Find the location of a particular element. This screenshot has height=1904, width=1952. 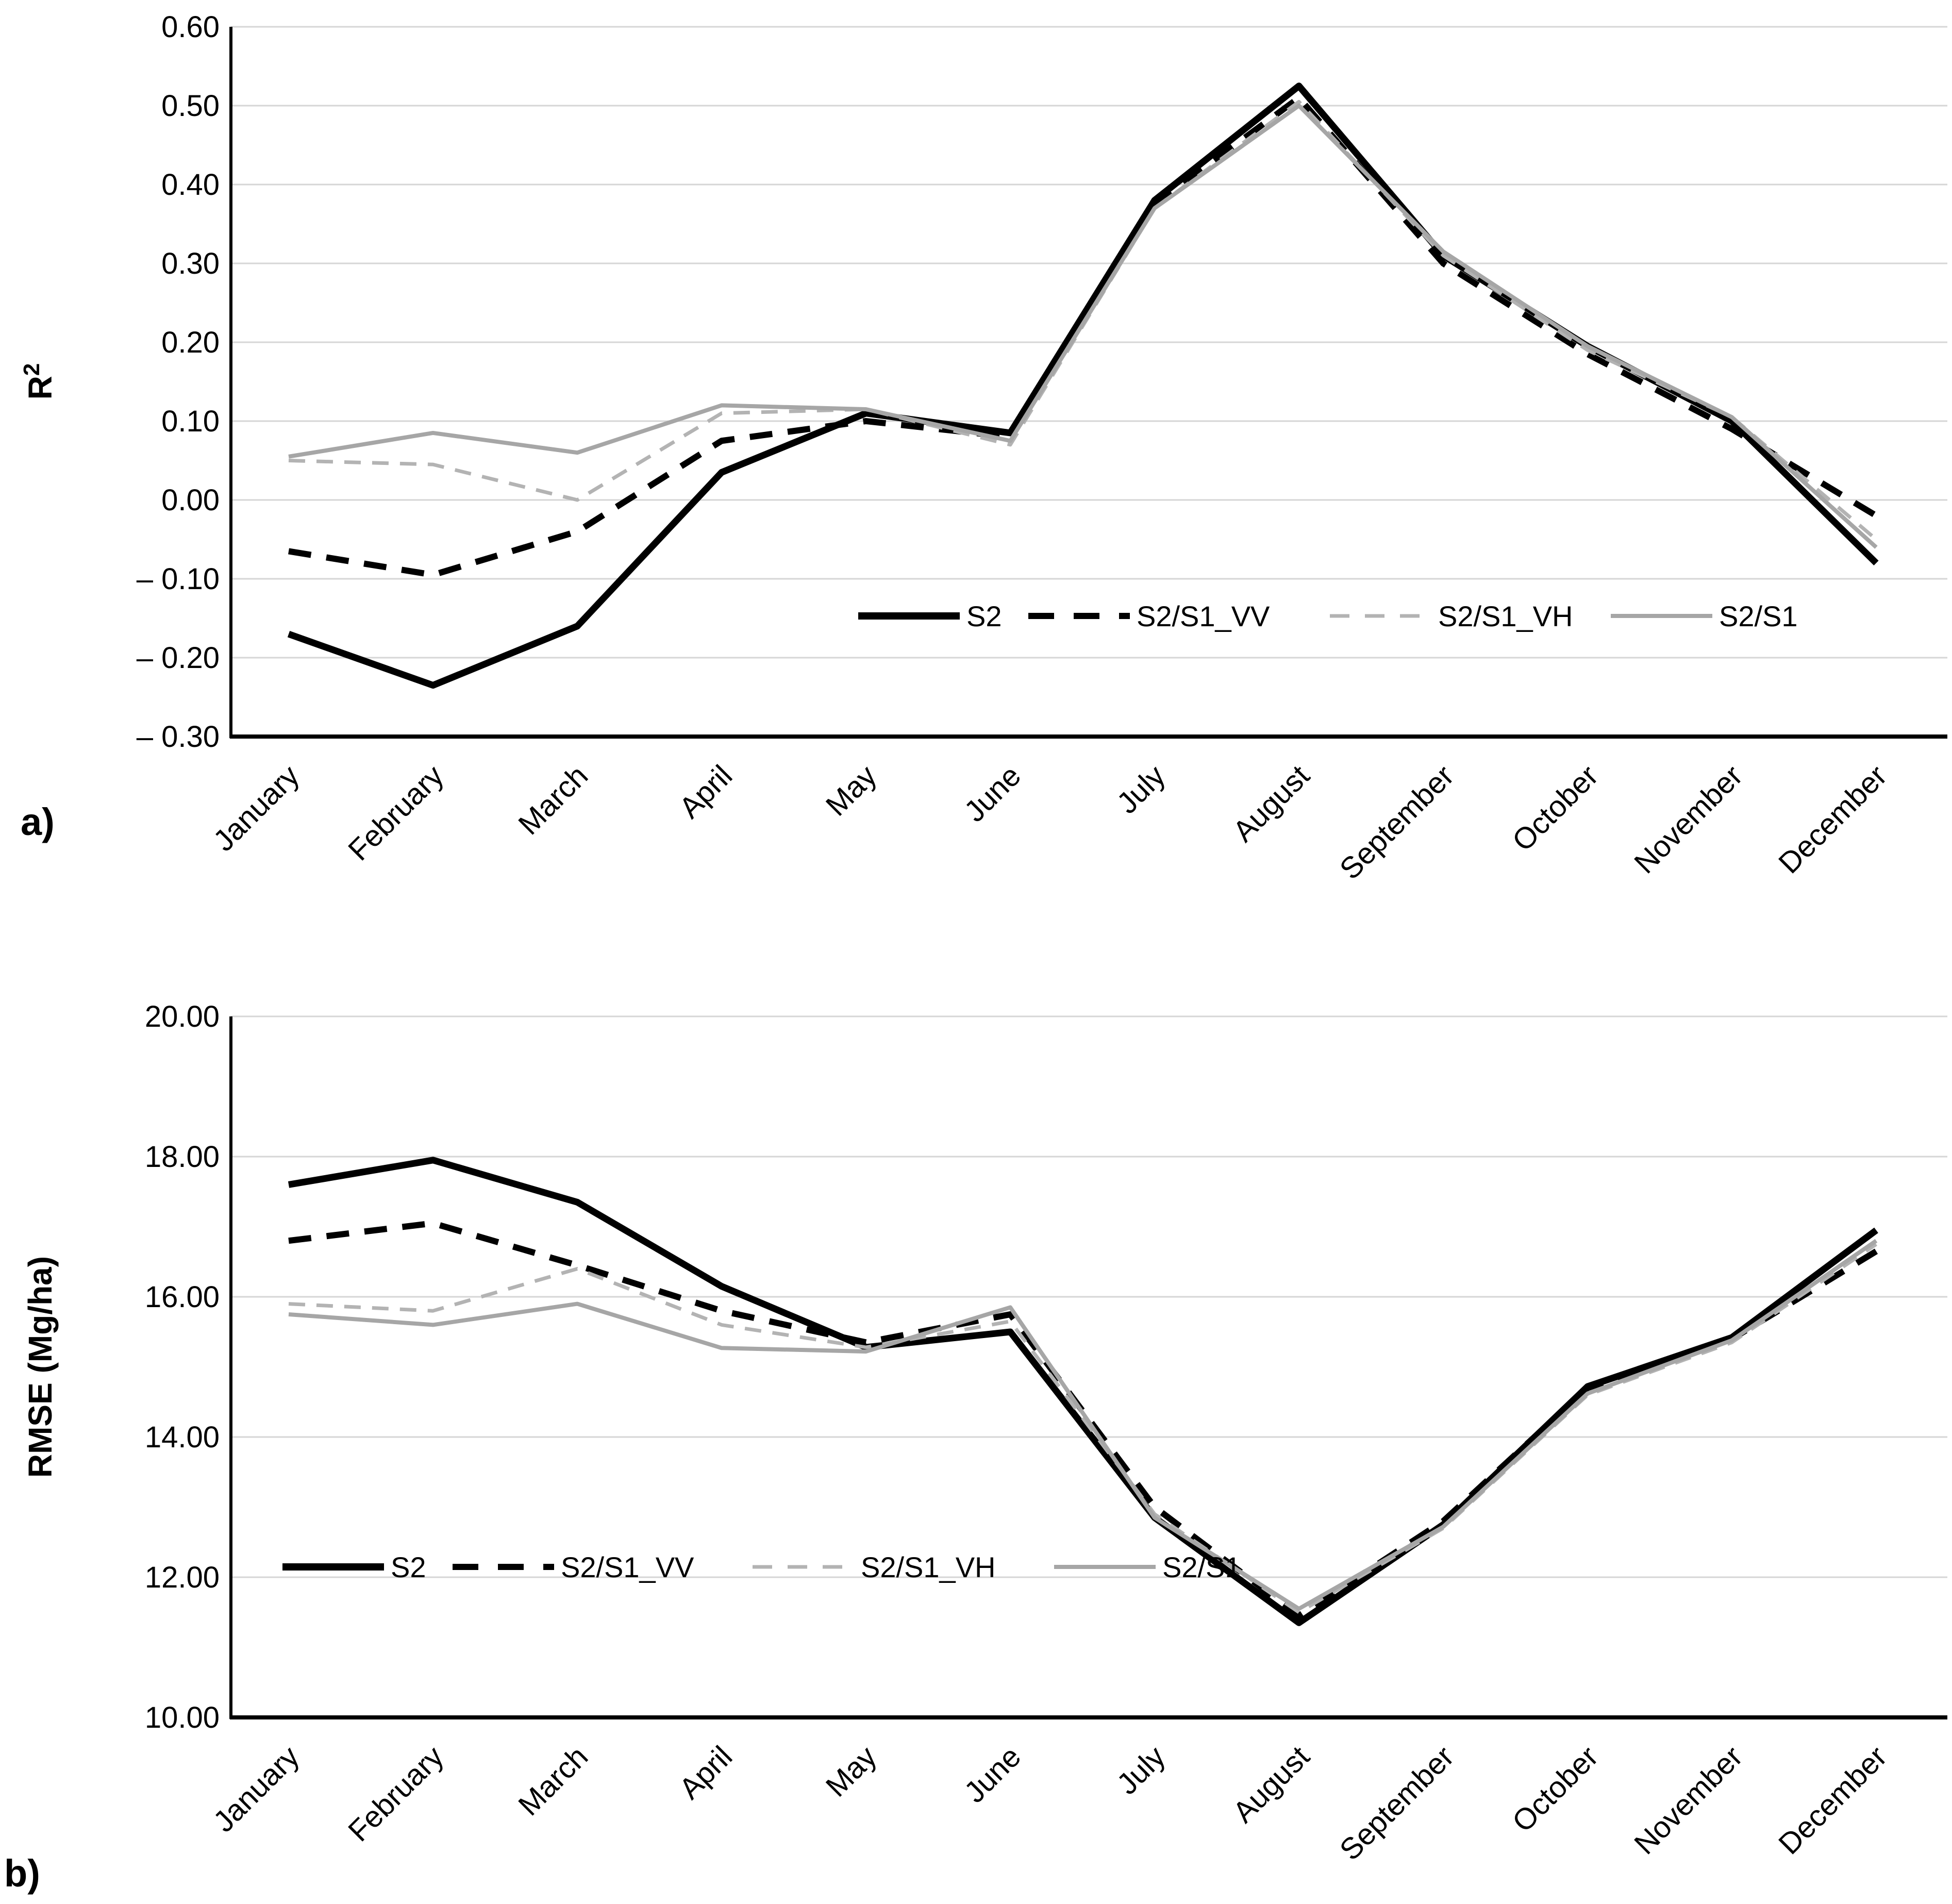

y-tick-label: 0.40 is located at coordinates (190, 185).